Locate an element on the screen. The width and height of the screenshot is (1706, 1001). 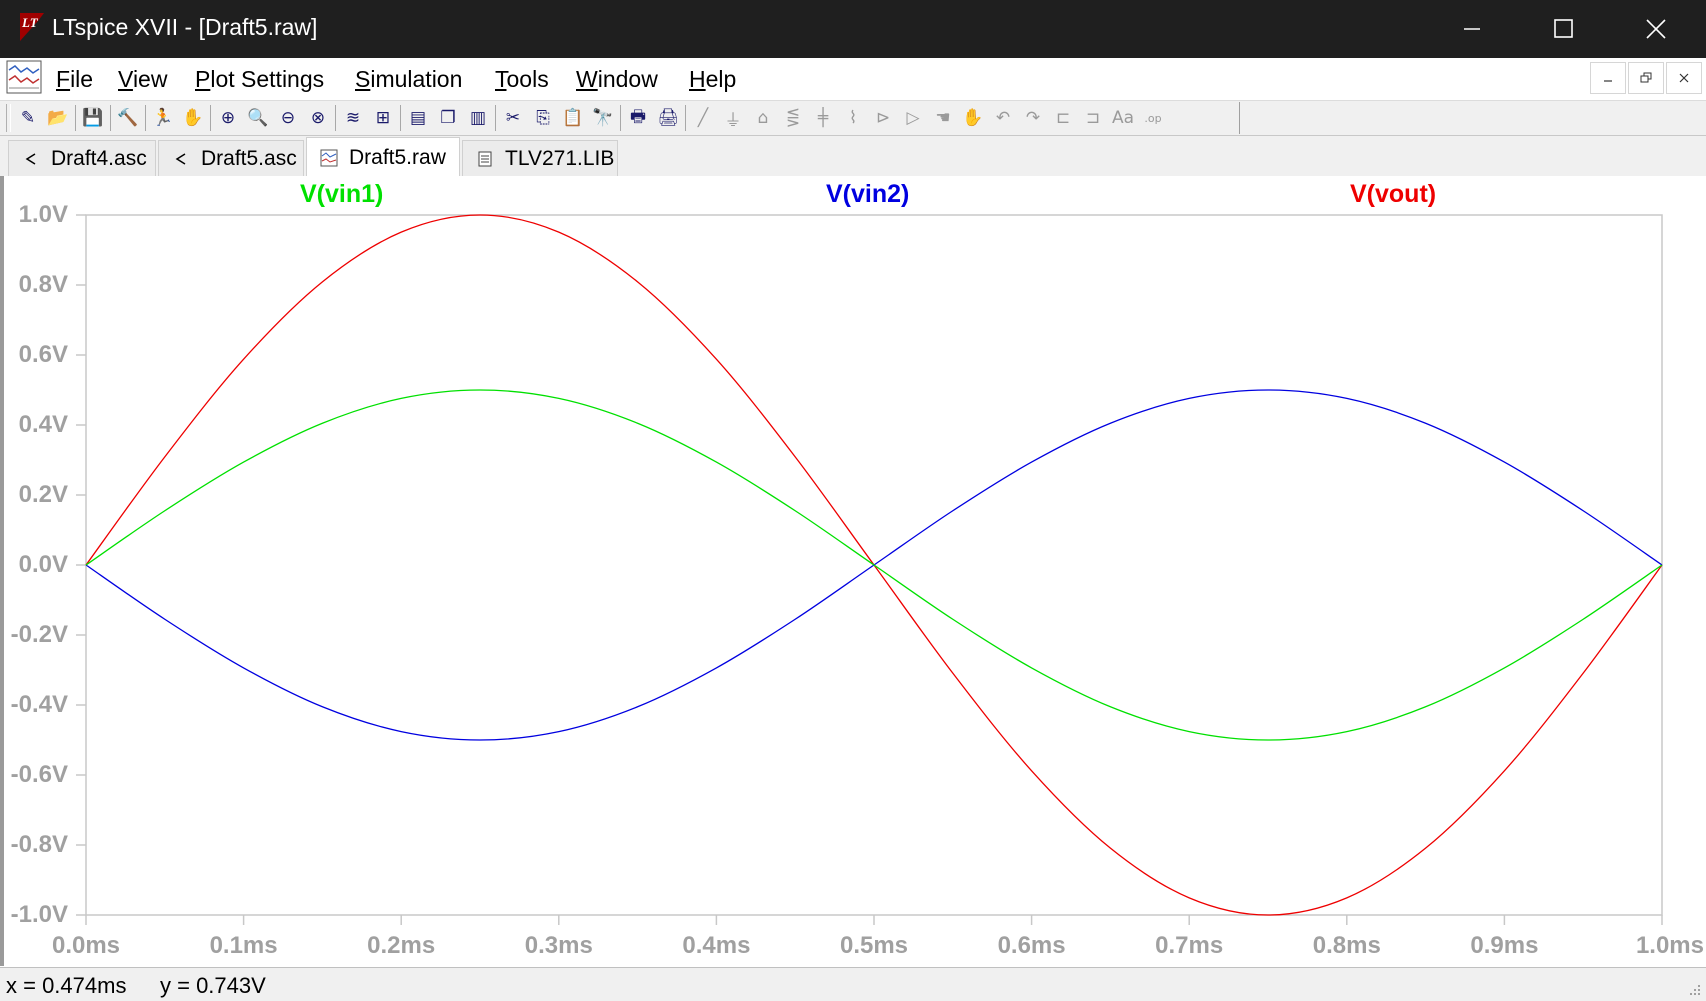
menu-plot-settings: Plot Settings is located at coordinates (260, 79).